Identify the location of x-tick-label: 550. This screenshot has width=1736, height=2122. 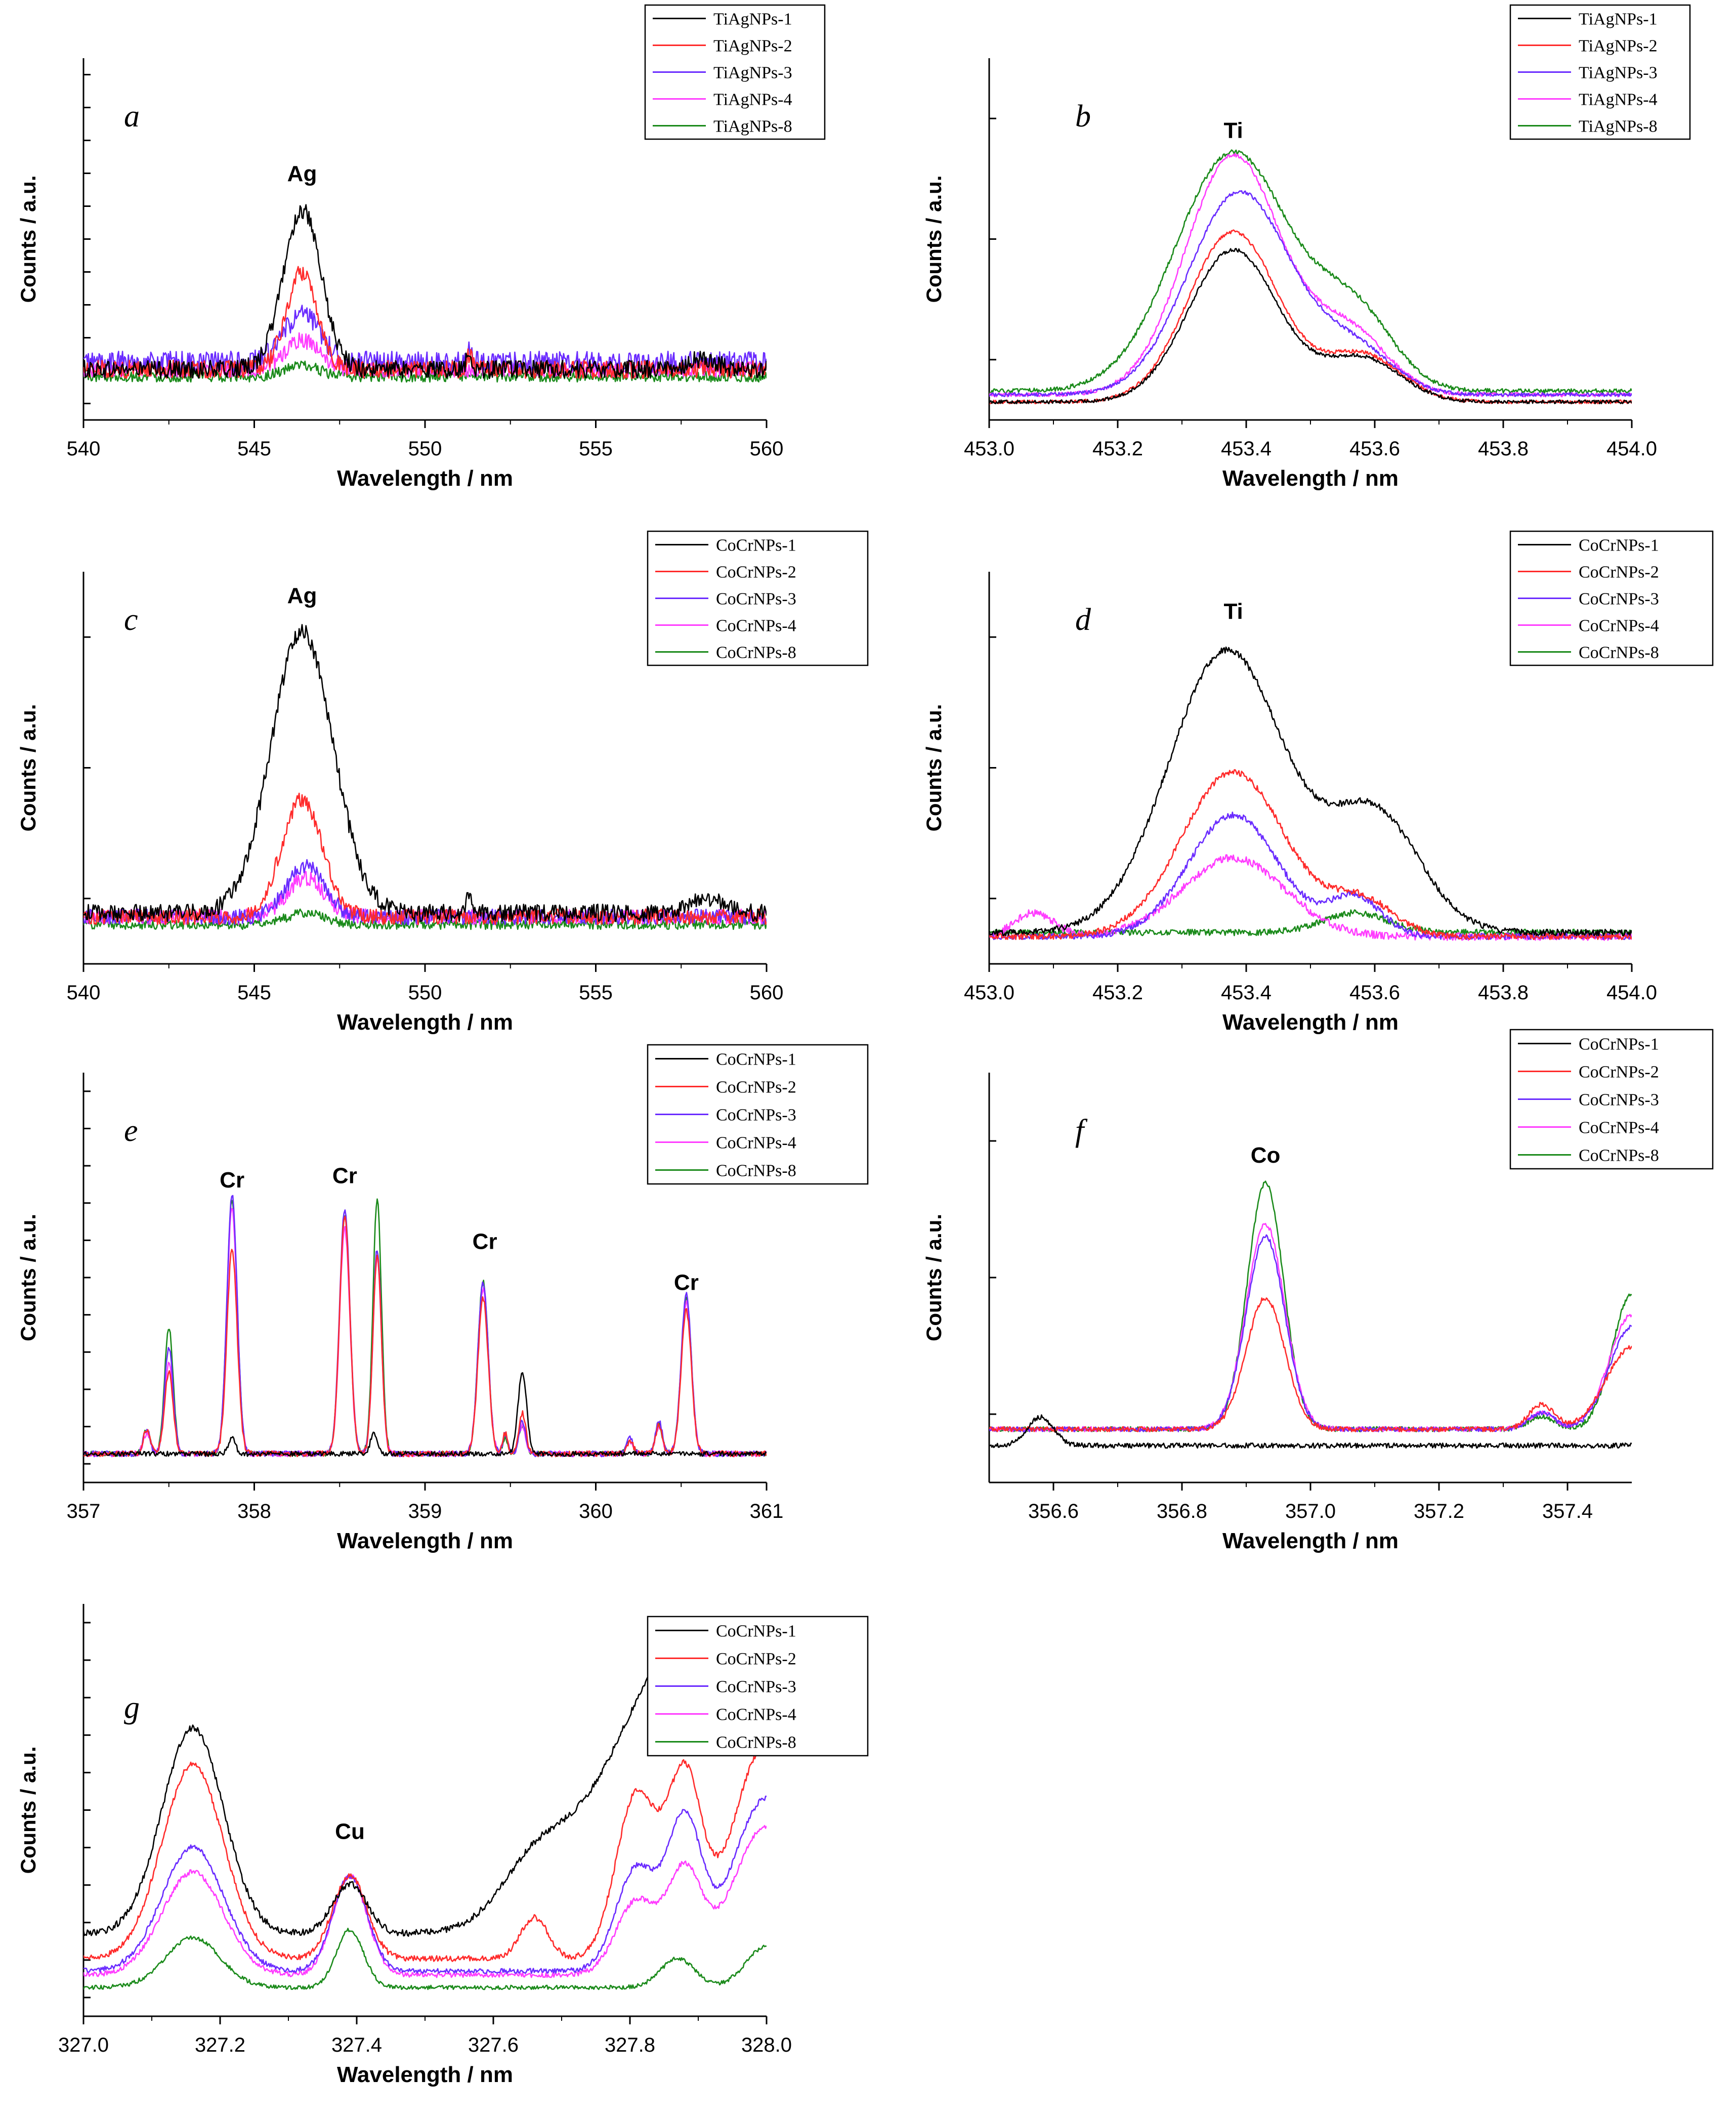
(425, 449).